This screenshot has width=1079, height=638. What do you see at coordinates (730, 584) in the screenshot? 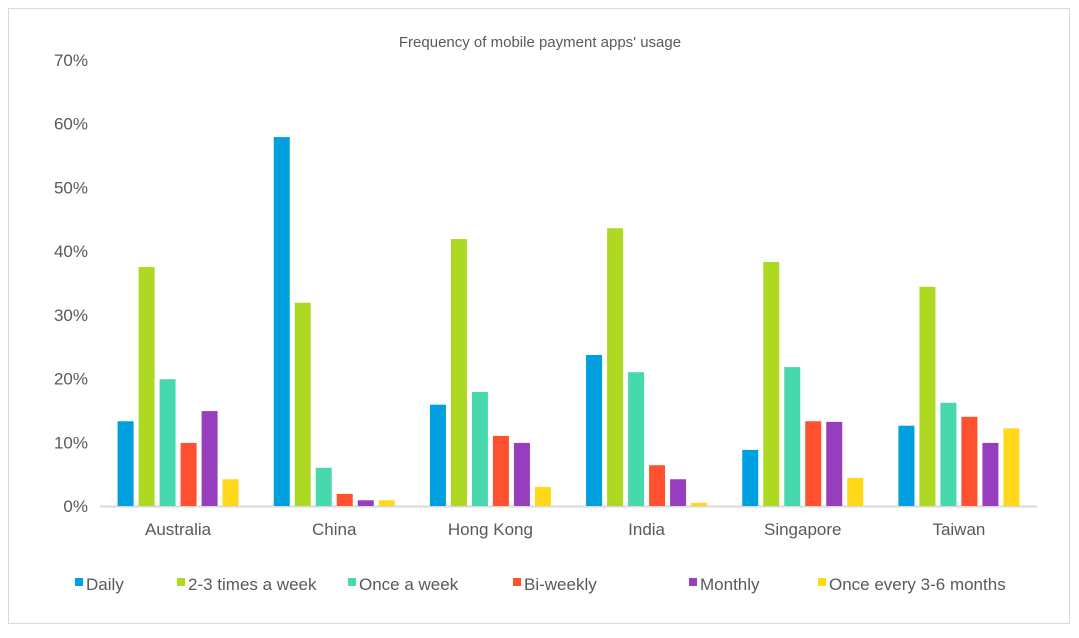
I see `legend-label: Monthly` at bounding box center [730, 584].